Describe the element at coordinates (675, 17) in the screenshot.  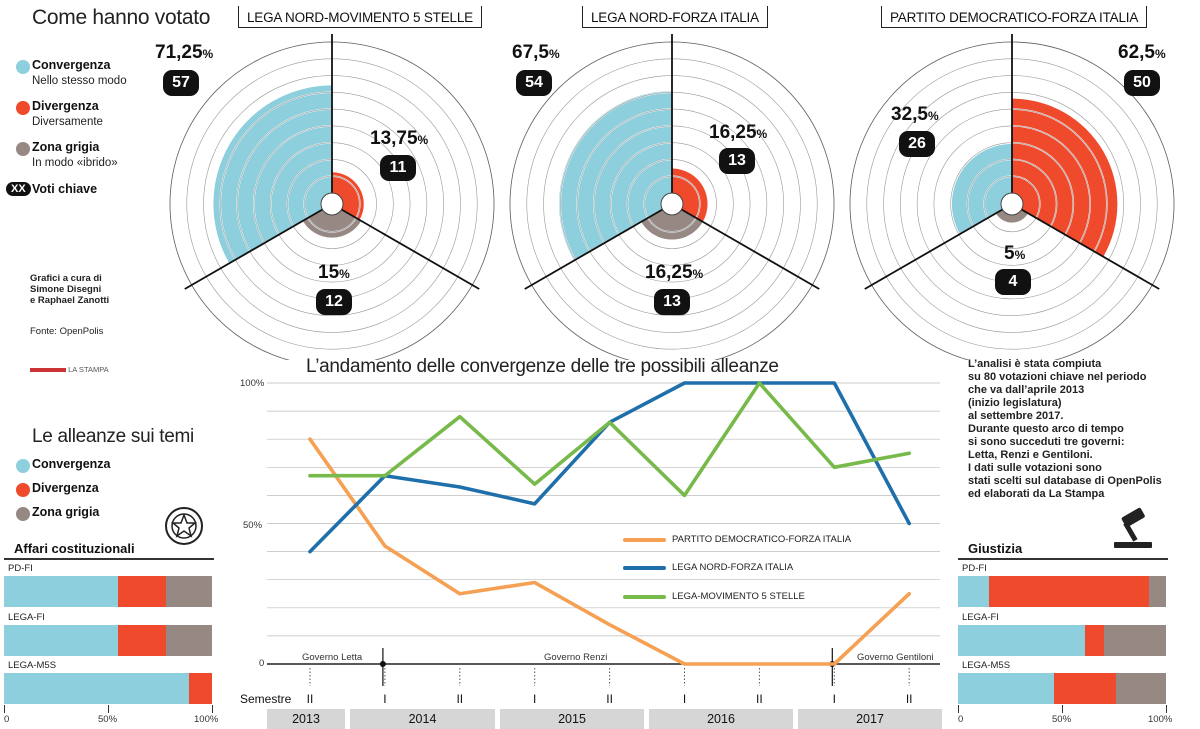
I see `radar-title-lega-fi: LEGA NORD-FORZA ITALIA` at that location.